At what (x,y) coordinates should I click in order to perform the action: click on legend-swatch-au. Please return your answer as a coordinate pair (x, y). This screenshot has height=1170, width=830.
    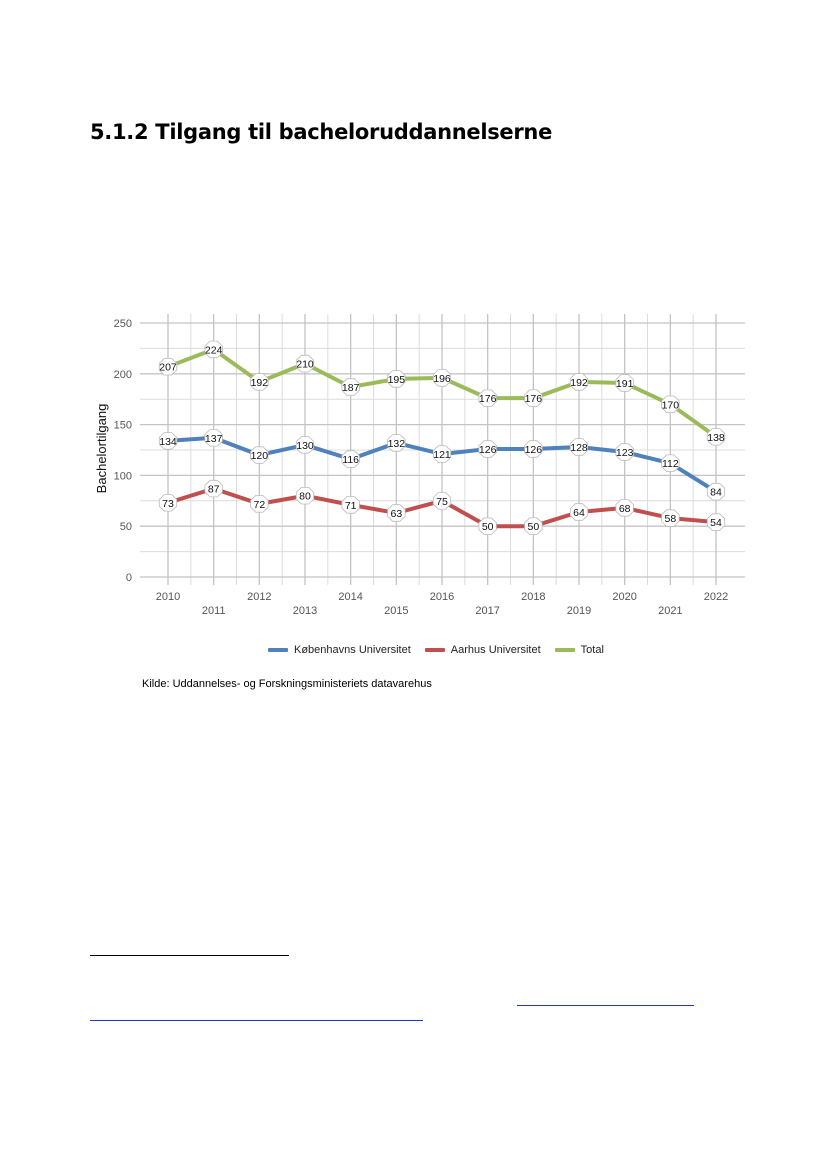
    Looking at the image, I should click on (434, 650).